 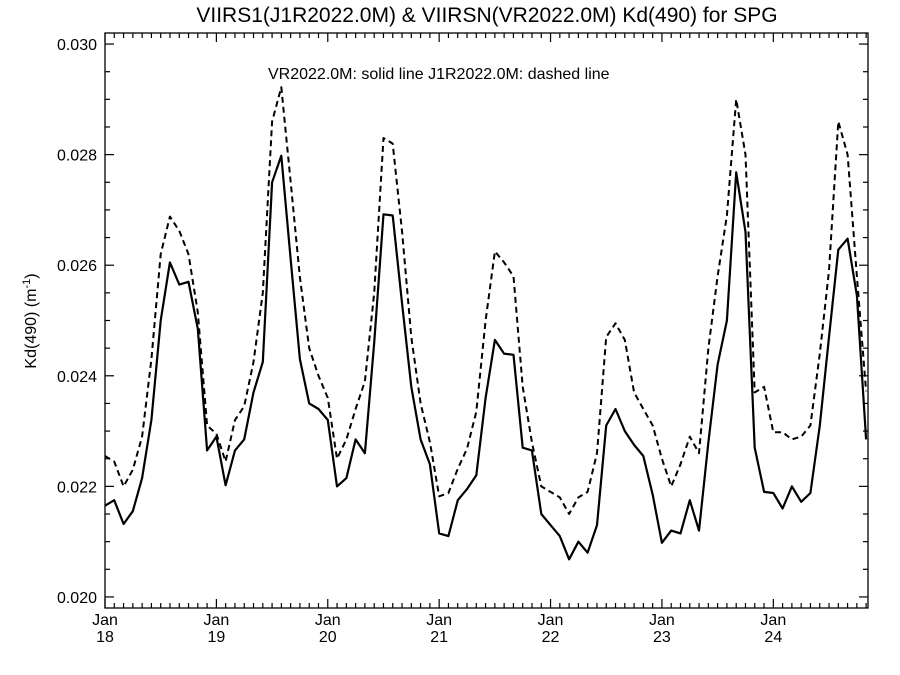 I want to click on y-axis-label-close: ), so click(x=31, y=275).